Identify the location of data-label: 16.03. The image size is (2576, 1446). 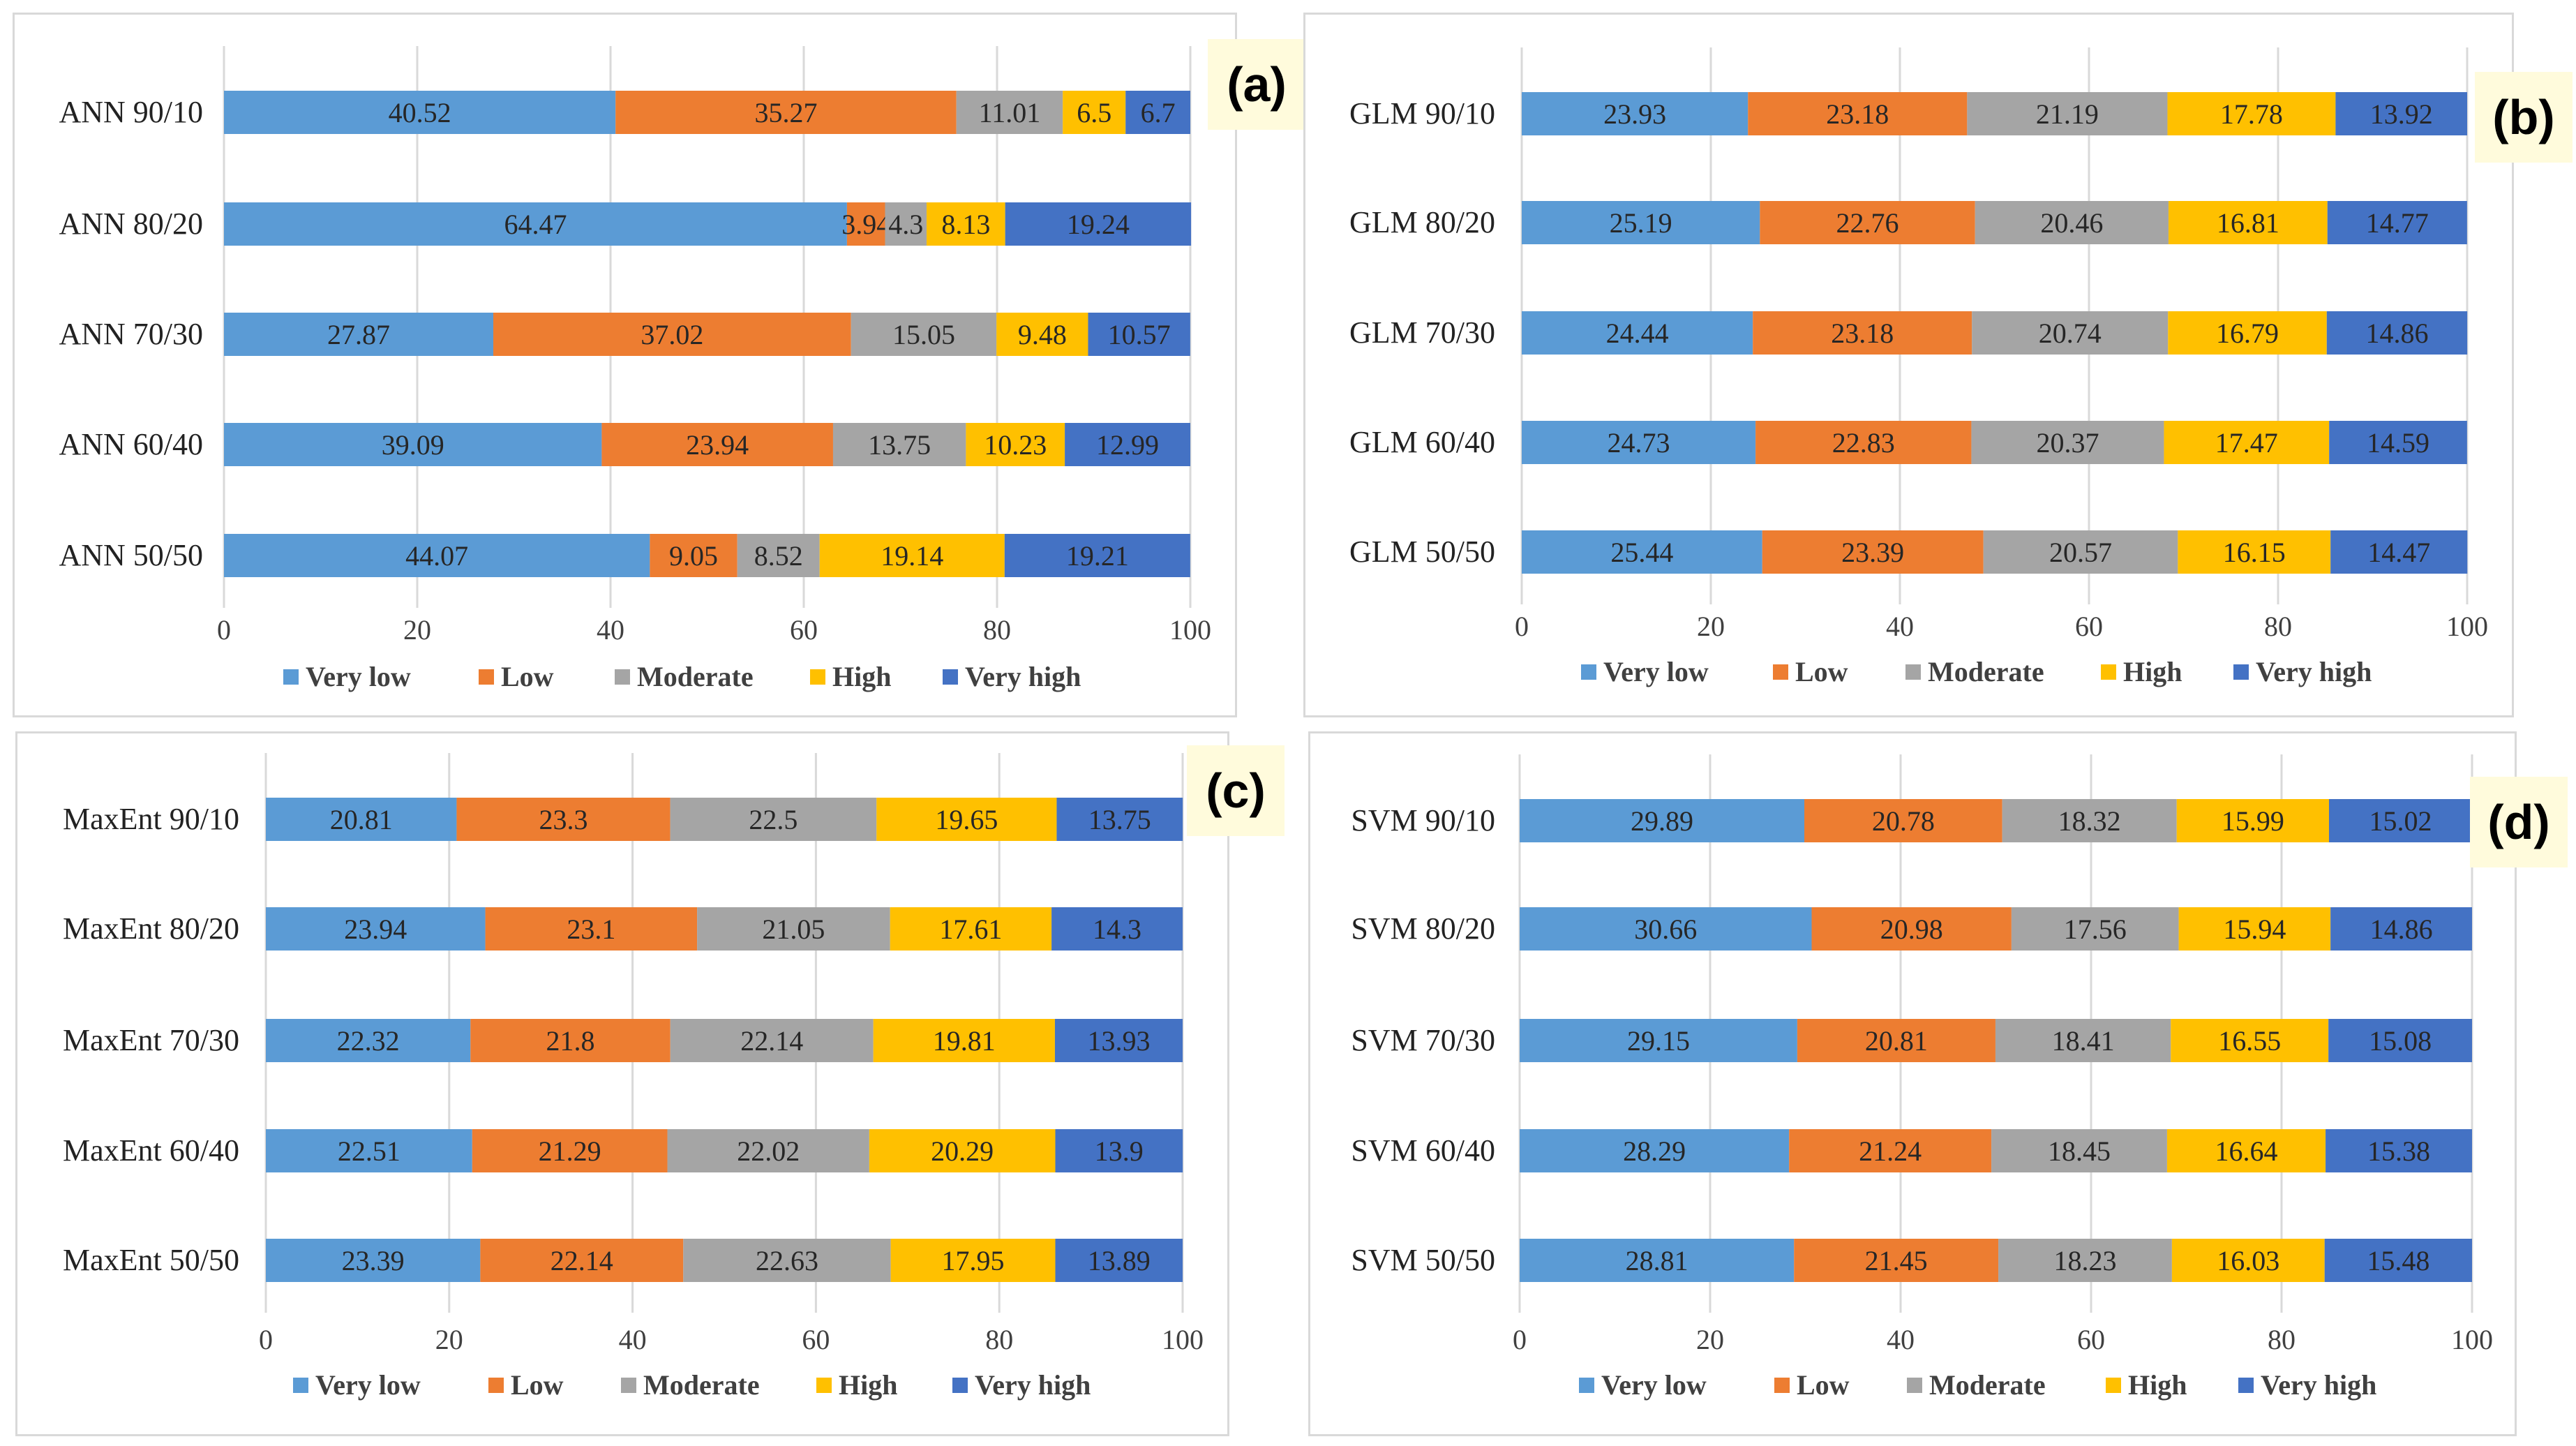
(2248, 1260).